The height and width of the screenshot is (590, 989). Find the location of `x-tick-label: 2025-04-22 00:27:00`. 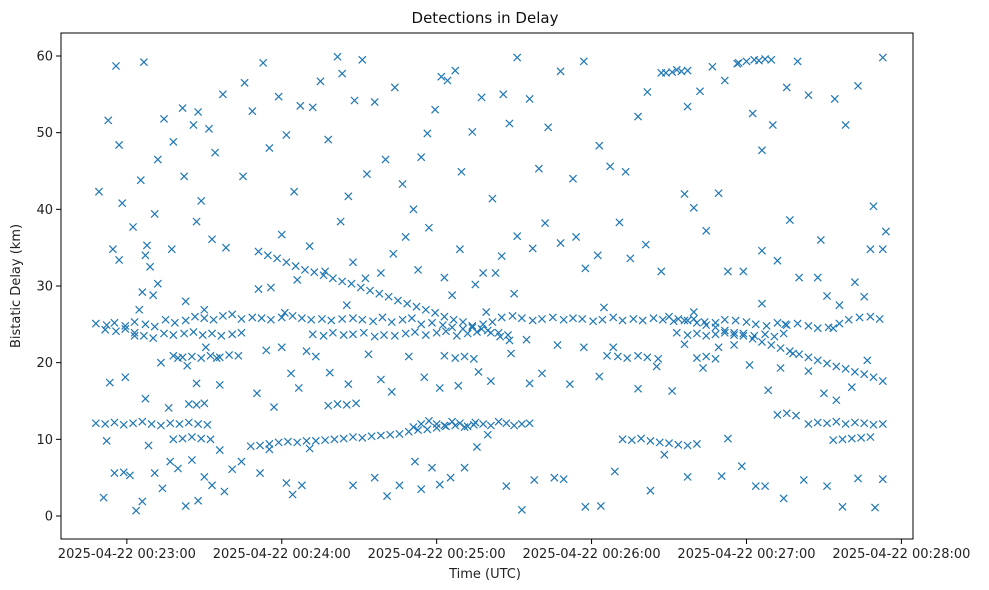

x-tick-label: 2025-04-22 00:27:00 is located at coordinates (746, 554).